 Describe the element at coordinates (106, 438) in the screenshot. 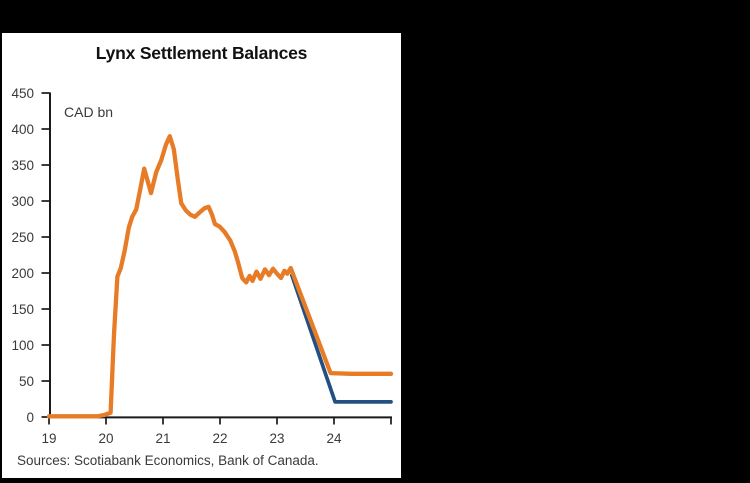

I see `x-tick-label: 20` at that location.